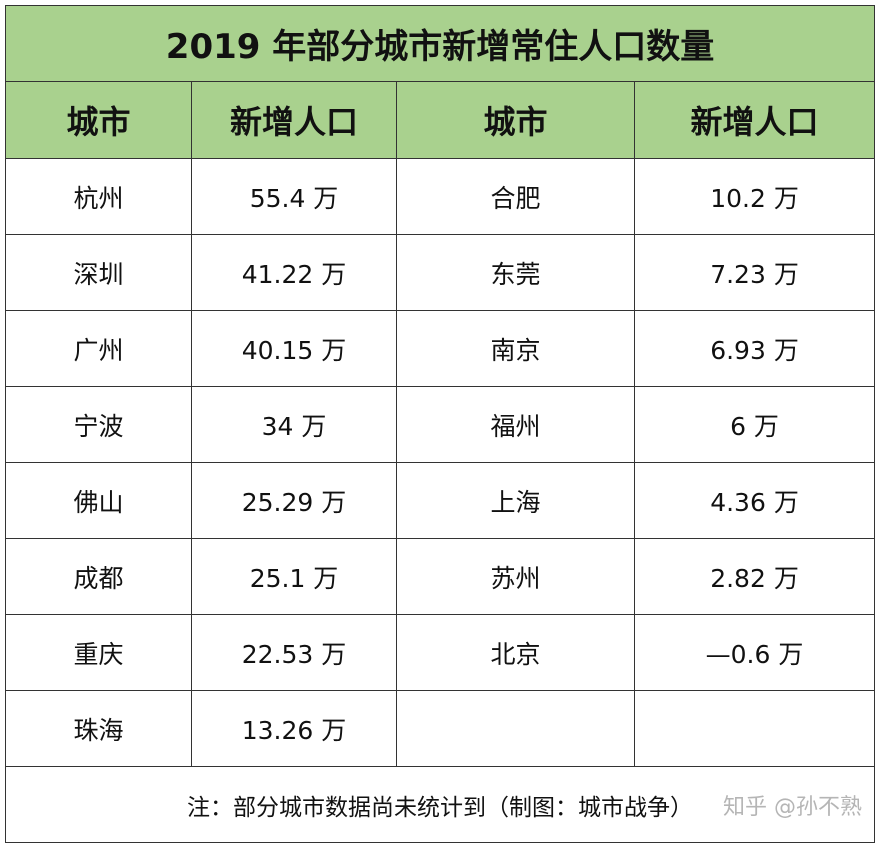 The width and height of the screenshot is (881, 849). I want to click on city-cell: 佛山, so click(98, 500).